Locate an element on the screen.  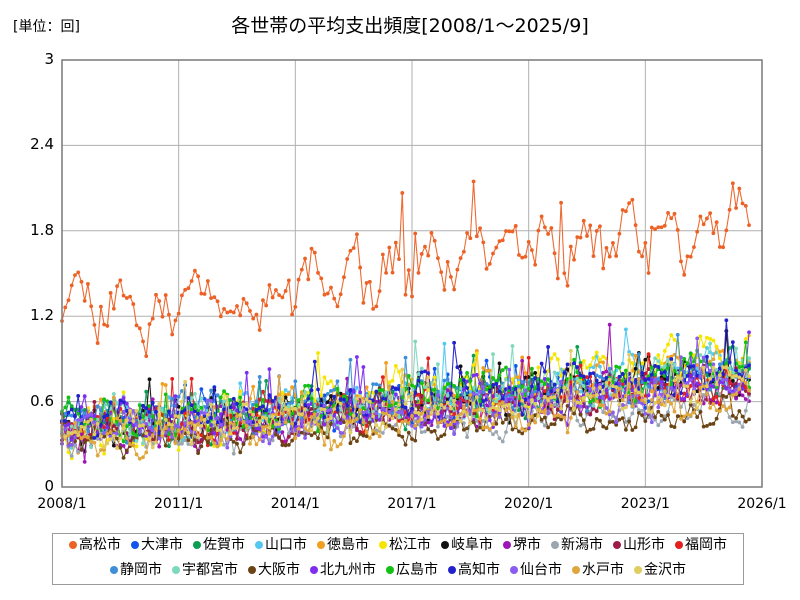
legend-item-新潟市: 新潟市 is located at coordinates (577, 545).